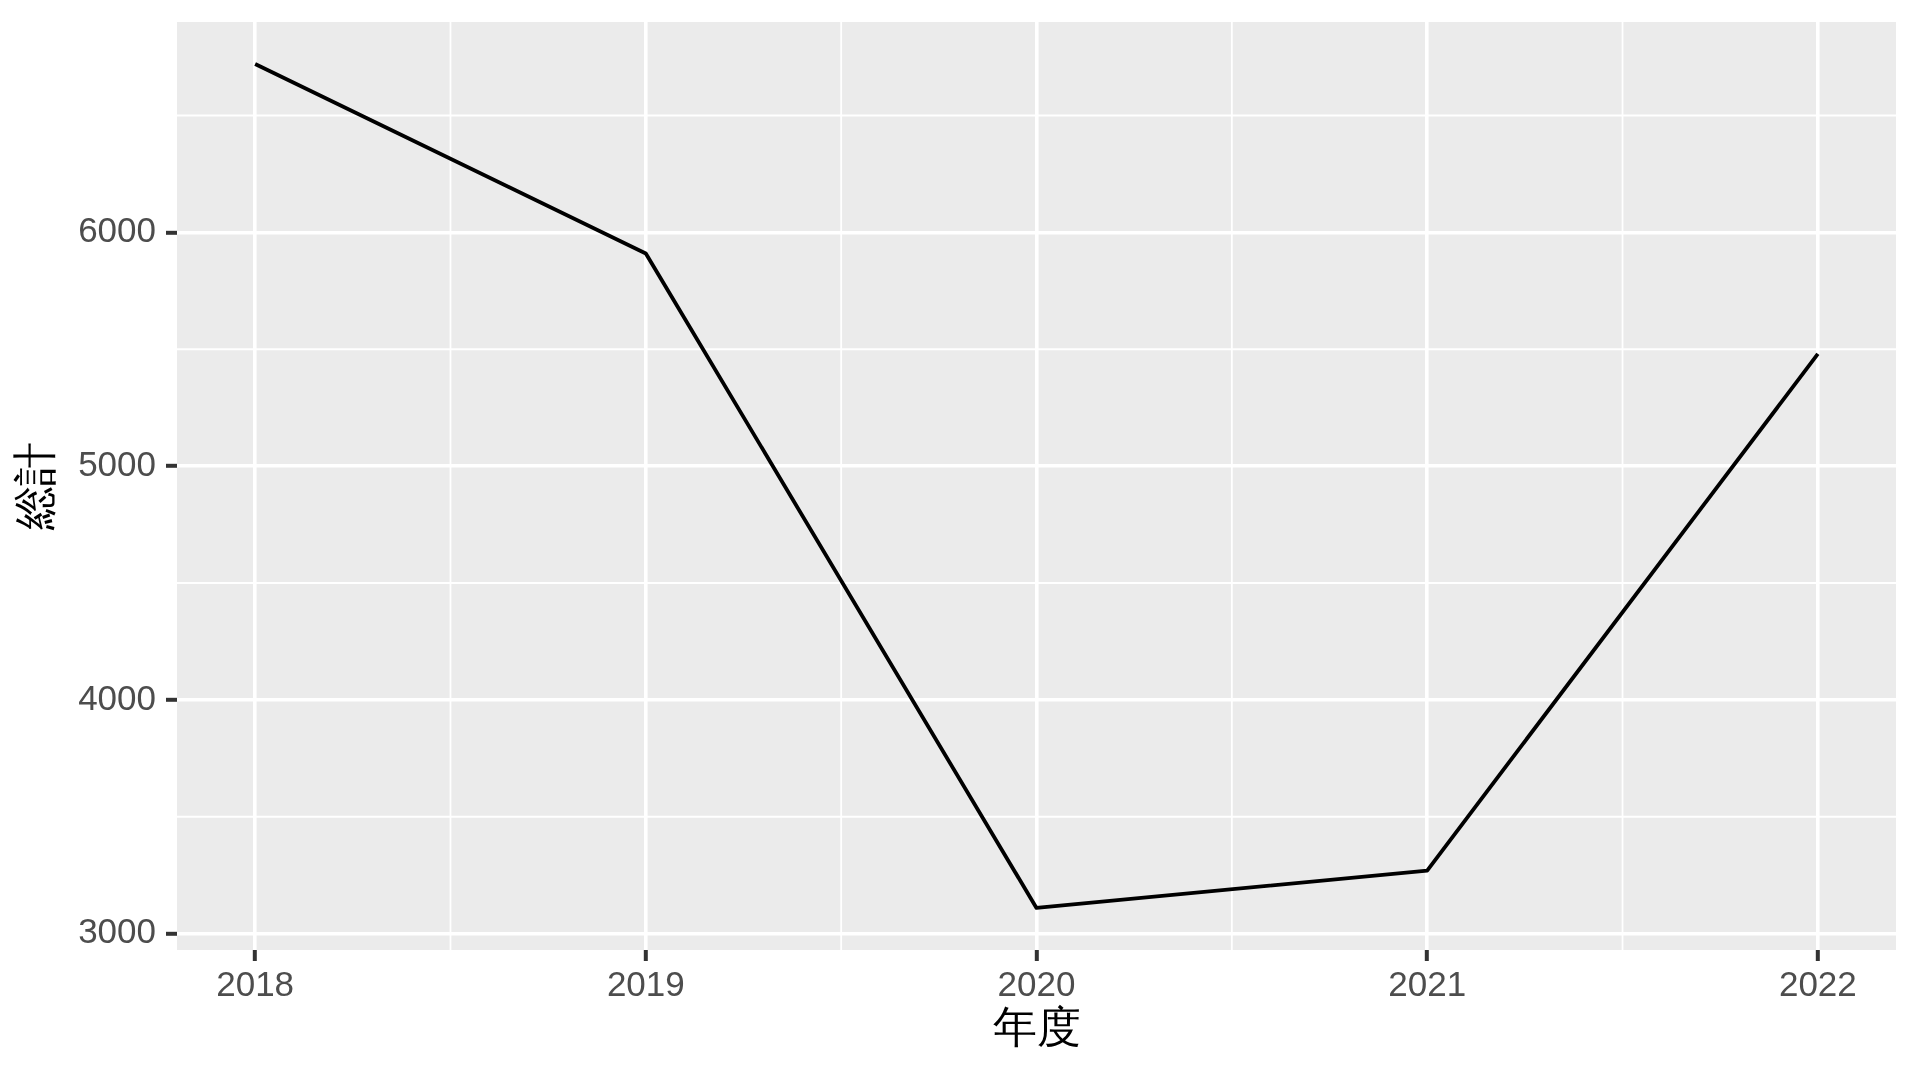 The height and width of the screenshot is (1080, 1920). What do you see at coordinates (117, 463) in the screenshot?
I see `y-tick-label: 5000` at bounding box center [117, 463].